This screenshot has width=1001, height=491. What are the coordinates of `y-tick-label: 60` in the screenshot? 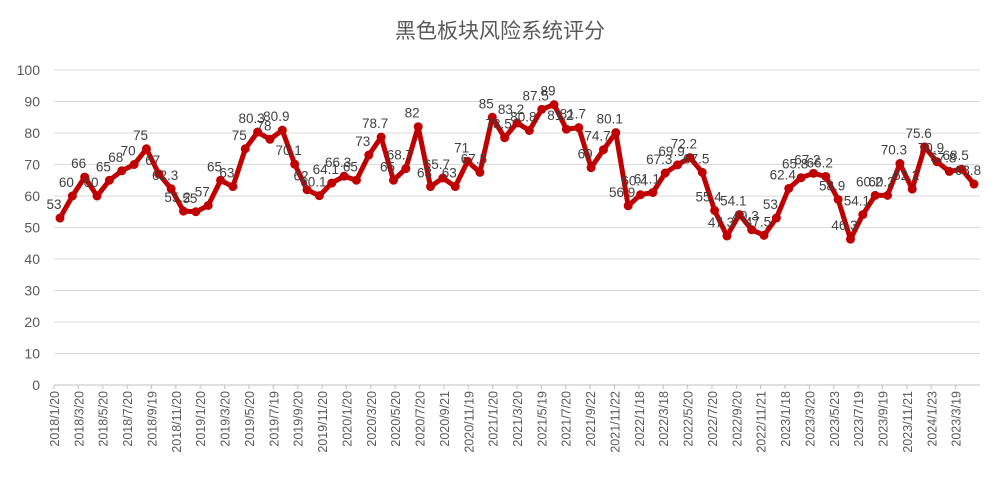 It's located at (32, 196).